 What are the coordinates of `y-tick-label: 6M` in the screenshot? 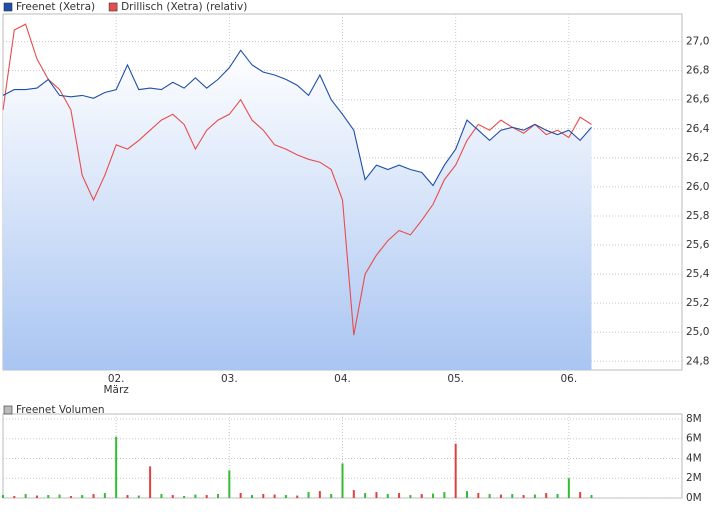 It's located at (694, 439).